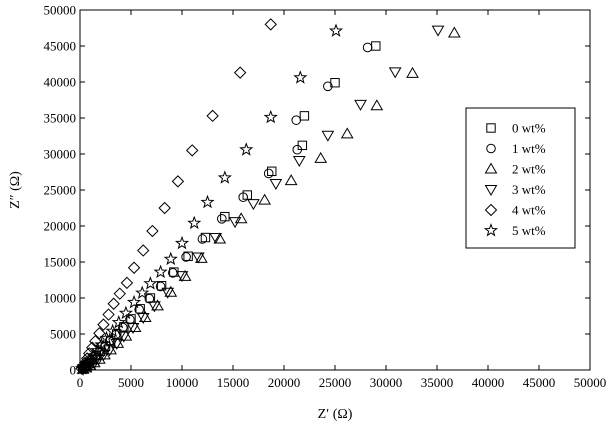 Image resolution: width=609 pixels, height=428 pixels. What do you see at coordinates (437, 382) in the screenshot?
I see `x-tick-label: 35000` at bounding box center [437, 382].